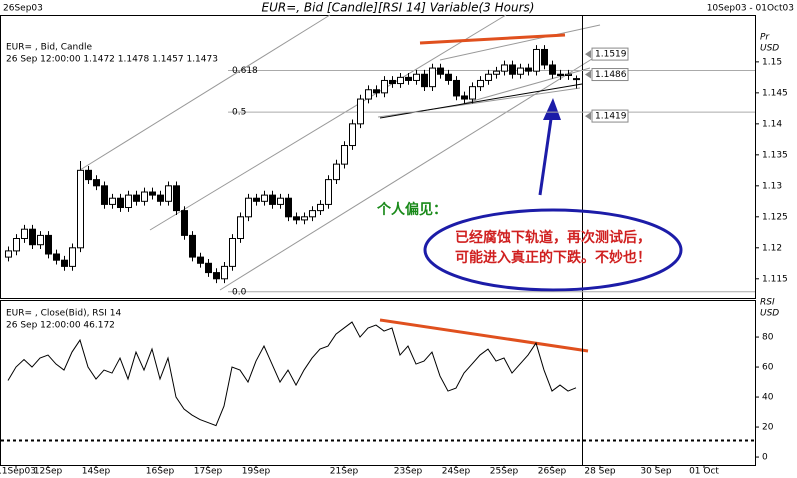  I want to click on x-tick-label: 16Sep, so click(160, 472).